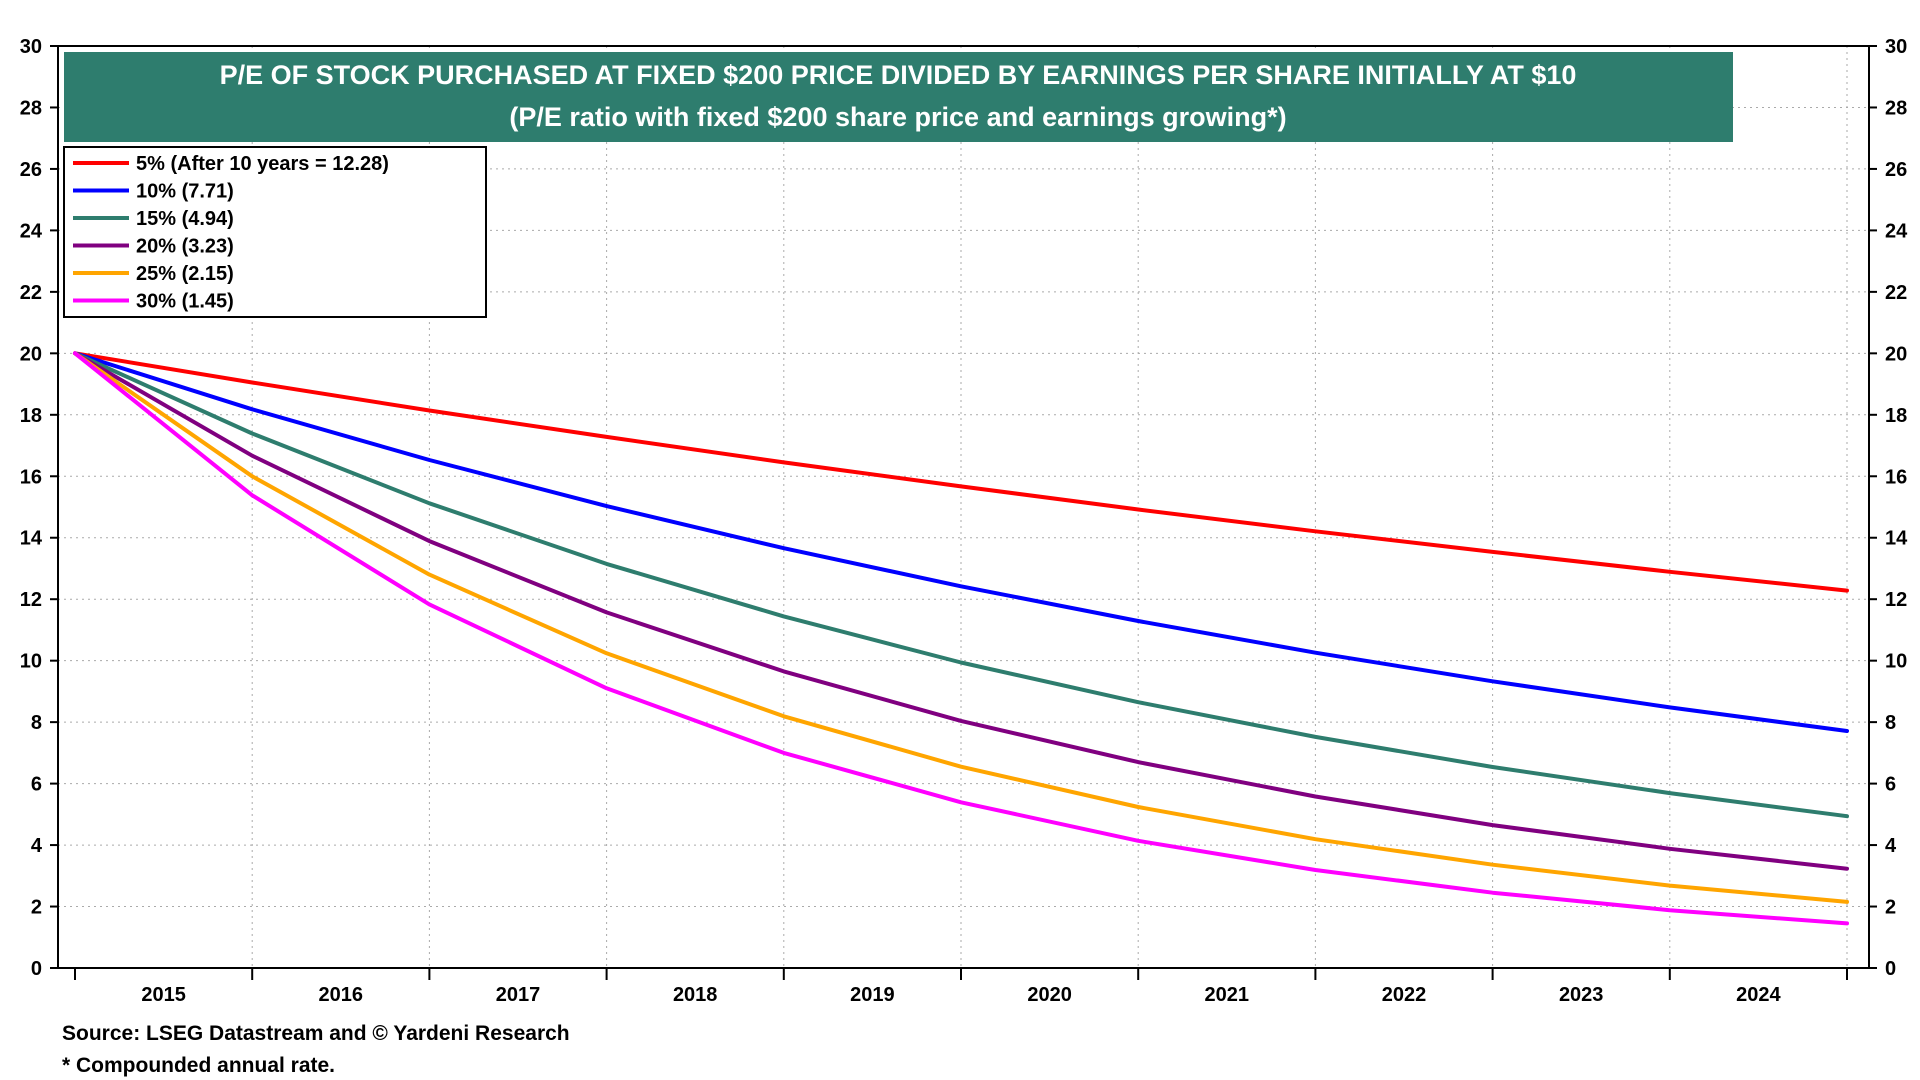  Describe the element at coordinates (31, 662) in the screenshot. I see `y-tick-label-left: 10` at that location.